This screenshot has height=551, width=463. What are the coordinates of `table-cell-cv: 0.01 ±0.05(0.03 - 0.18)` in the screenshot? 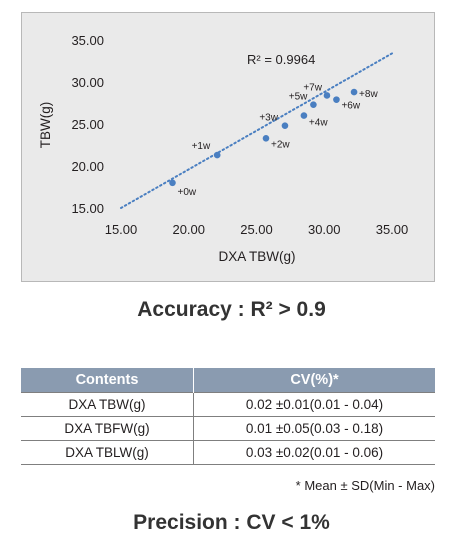 It's located at (314, 428).